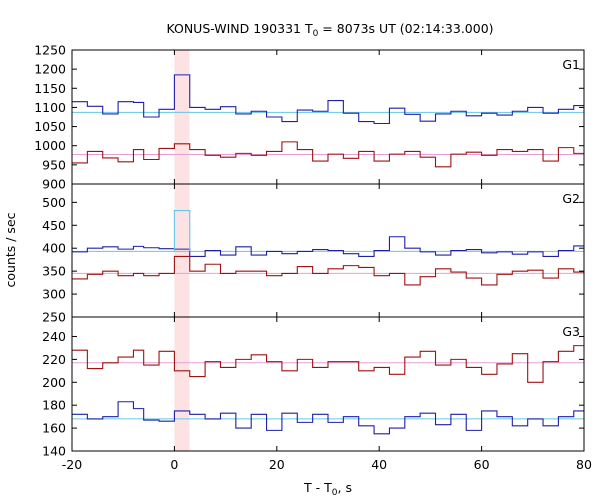 This screenshot has width=600, height=500. I want to click on y-tick-label: 500, so click(54, 202).